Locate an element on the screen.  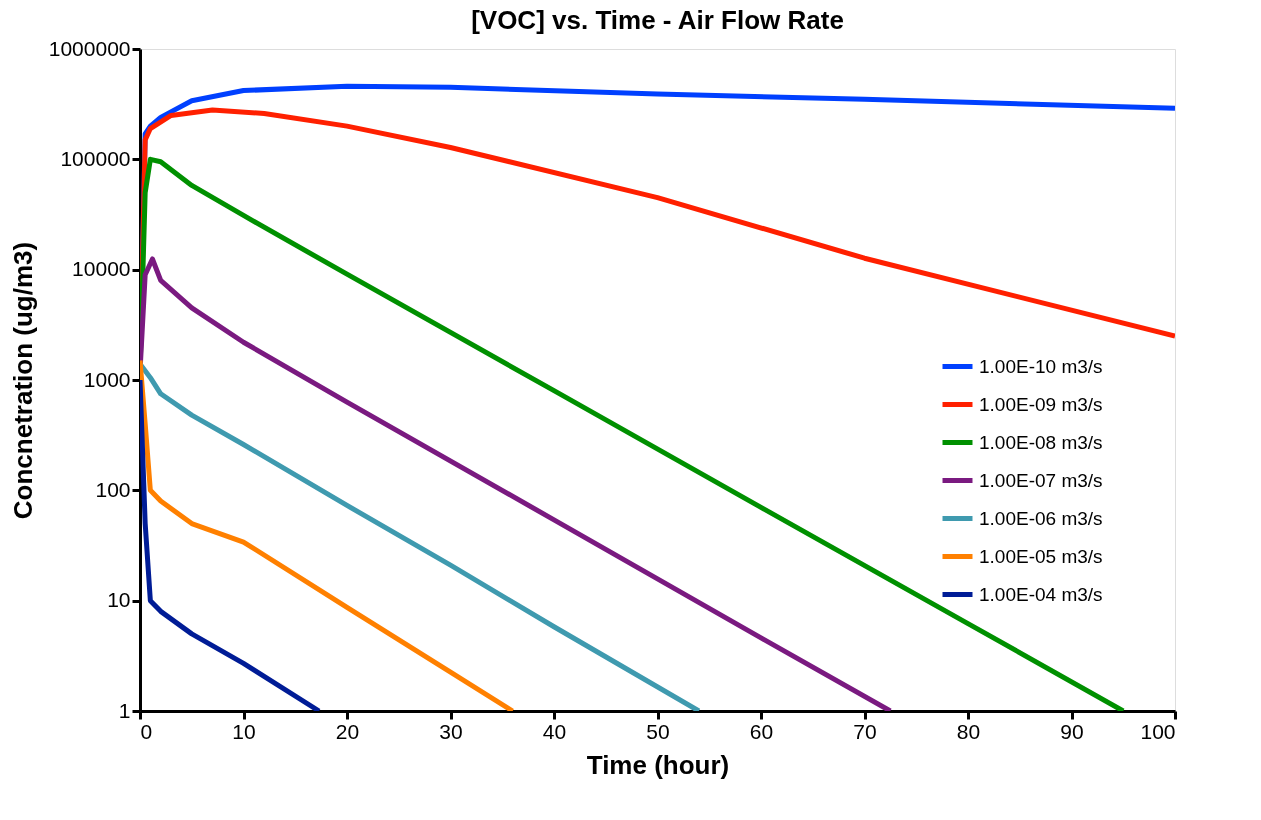
x-tick-label: 30 is located at coordinates (451, 731).